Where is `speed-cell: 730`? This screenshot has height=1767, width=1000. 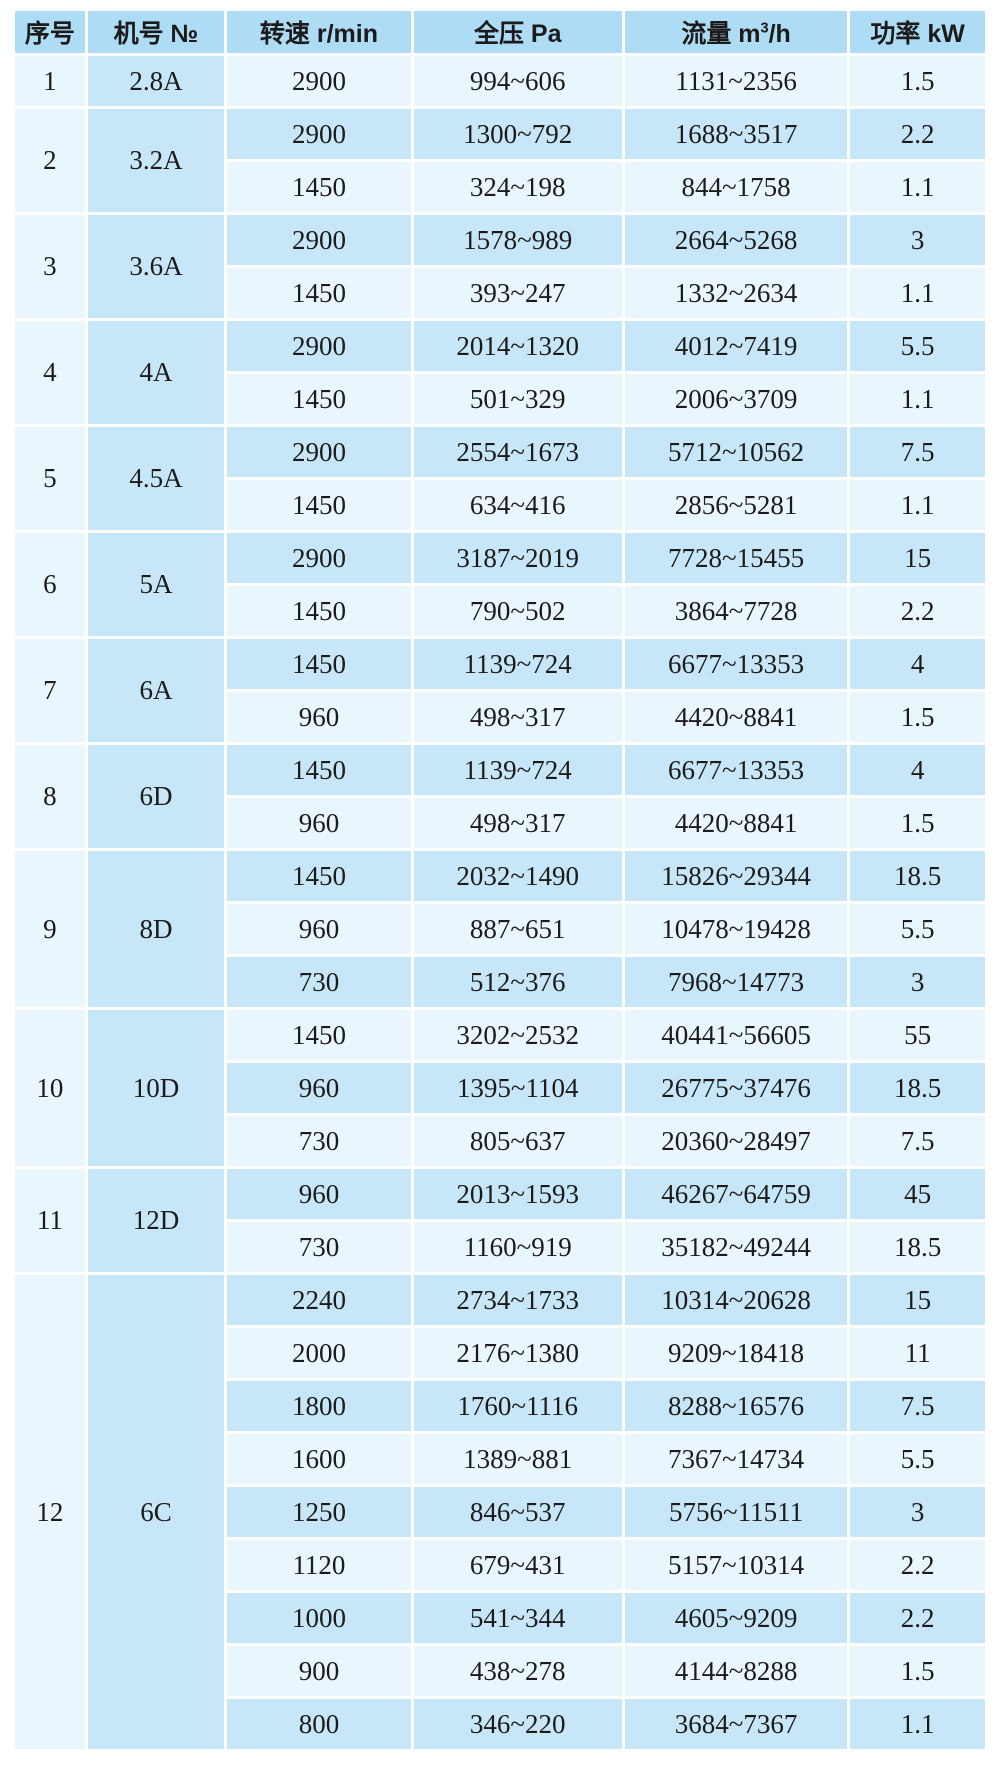
speed-cell: 730 is located at coordinates (319, 982).